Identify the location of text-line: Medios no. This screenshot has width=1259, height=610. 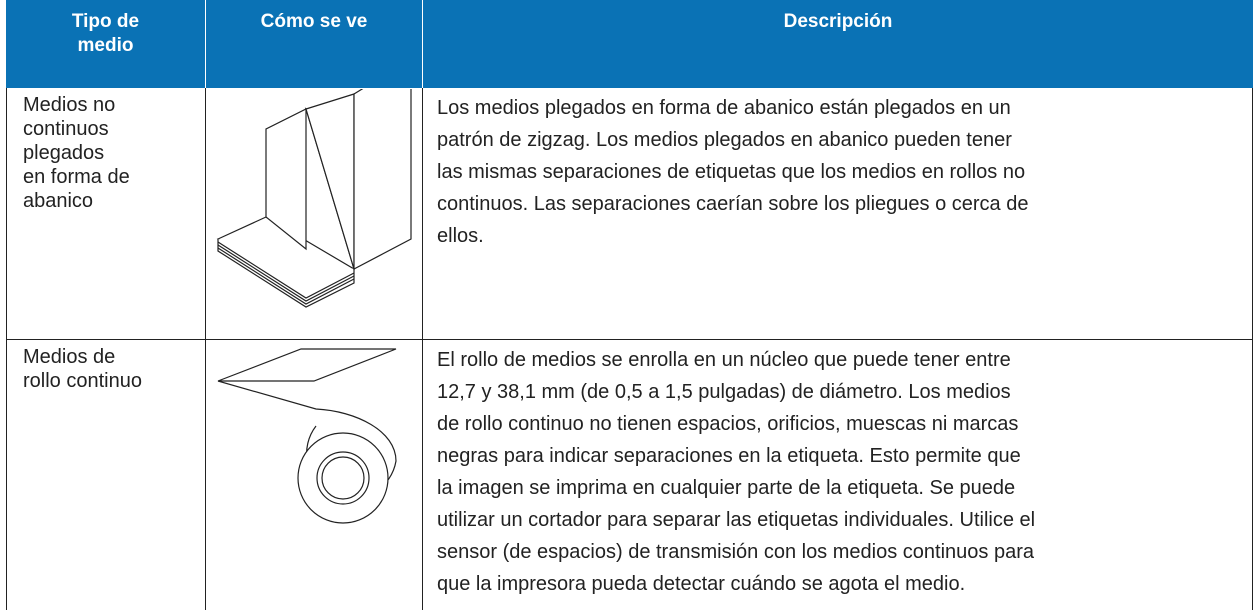
(69, 105).